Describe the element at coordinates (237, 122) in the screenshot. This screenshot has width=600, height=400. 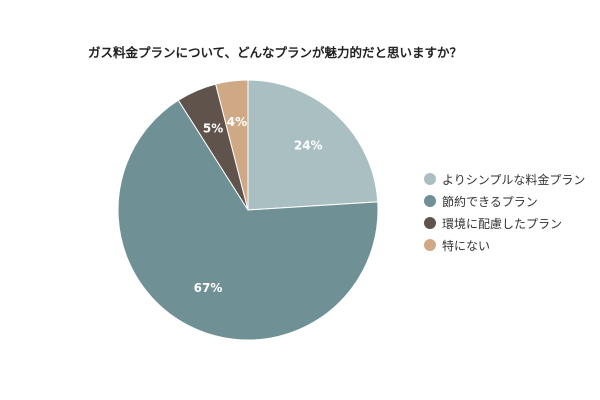
I see `slice-data-label: 4%` at that location.